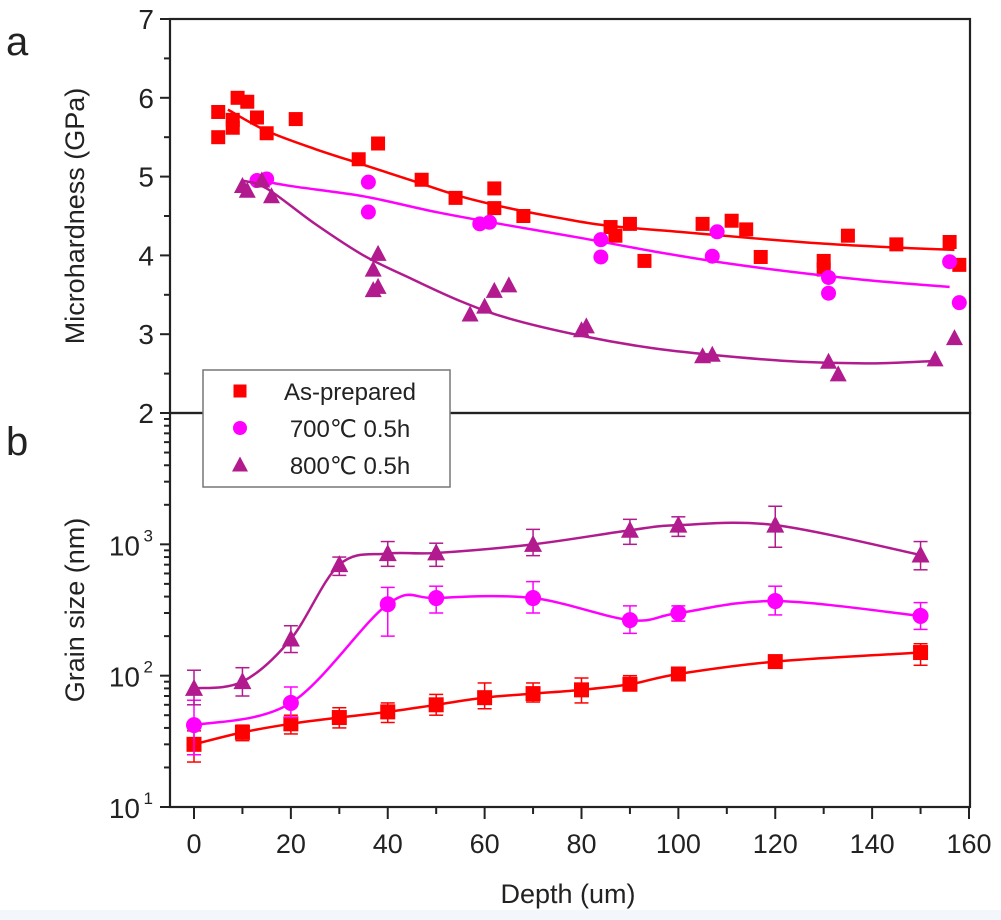  What do you see at coordinates (350, 429) in the screenshot?
I see `legend-label: 700℃ 0.5h` at bounding box center [350, 429].